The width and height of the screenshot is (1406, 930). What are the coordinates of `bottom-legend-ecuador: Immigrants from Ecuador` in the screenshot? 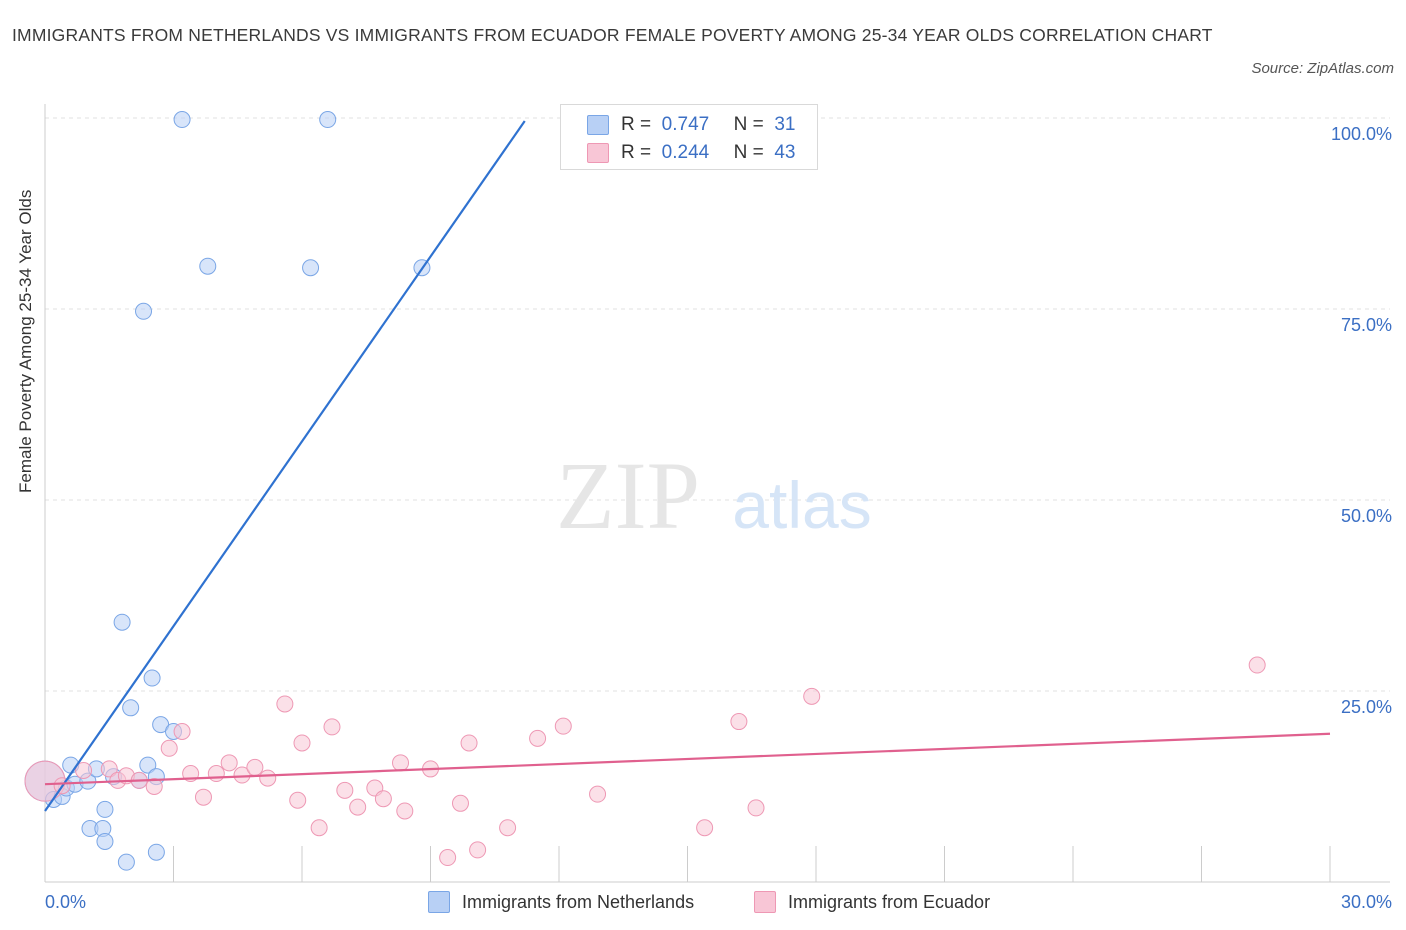 It's located at (872, 902).